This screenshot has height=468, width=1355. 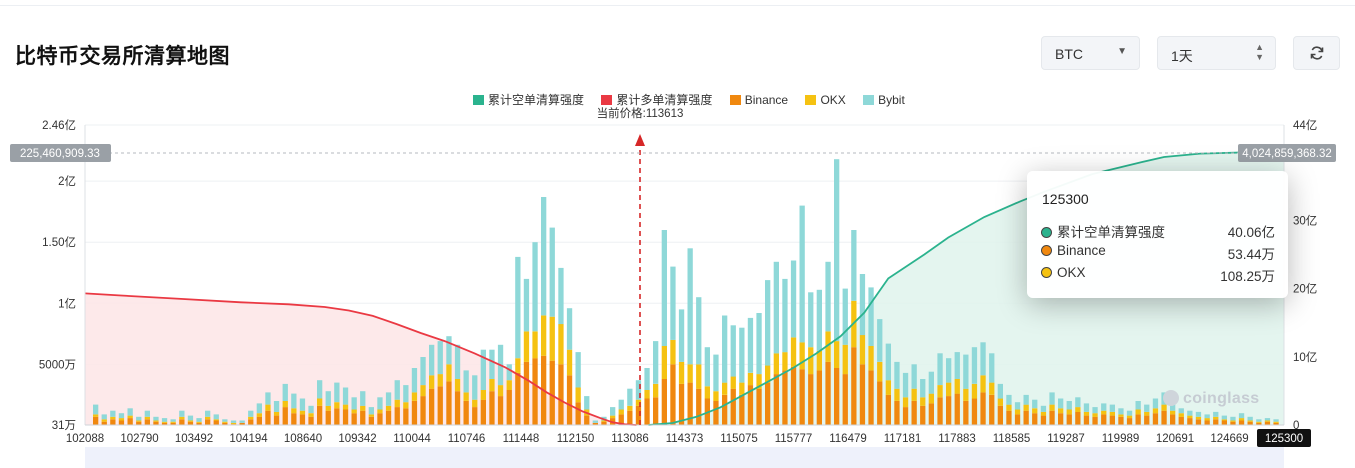 What do you see at coordinates (1259, 52) in the screenshot?
I see `updown-icon: ▲ ▼` at bounding box center [1259, 52].